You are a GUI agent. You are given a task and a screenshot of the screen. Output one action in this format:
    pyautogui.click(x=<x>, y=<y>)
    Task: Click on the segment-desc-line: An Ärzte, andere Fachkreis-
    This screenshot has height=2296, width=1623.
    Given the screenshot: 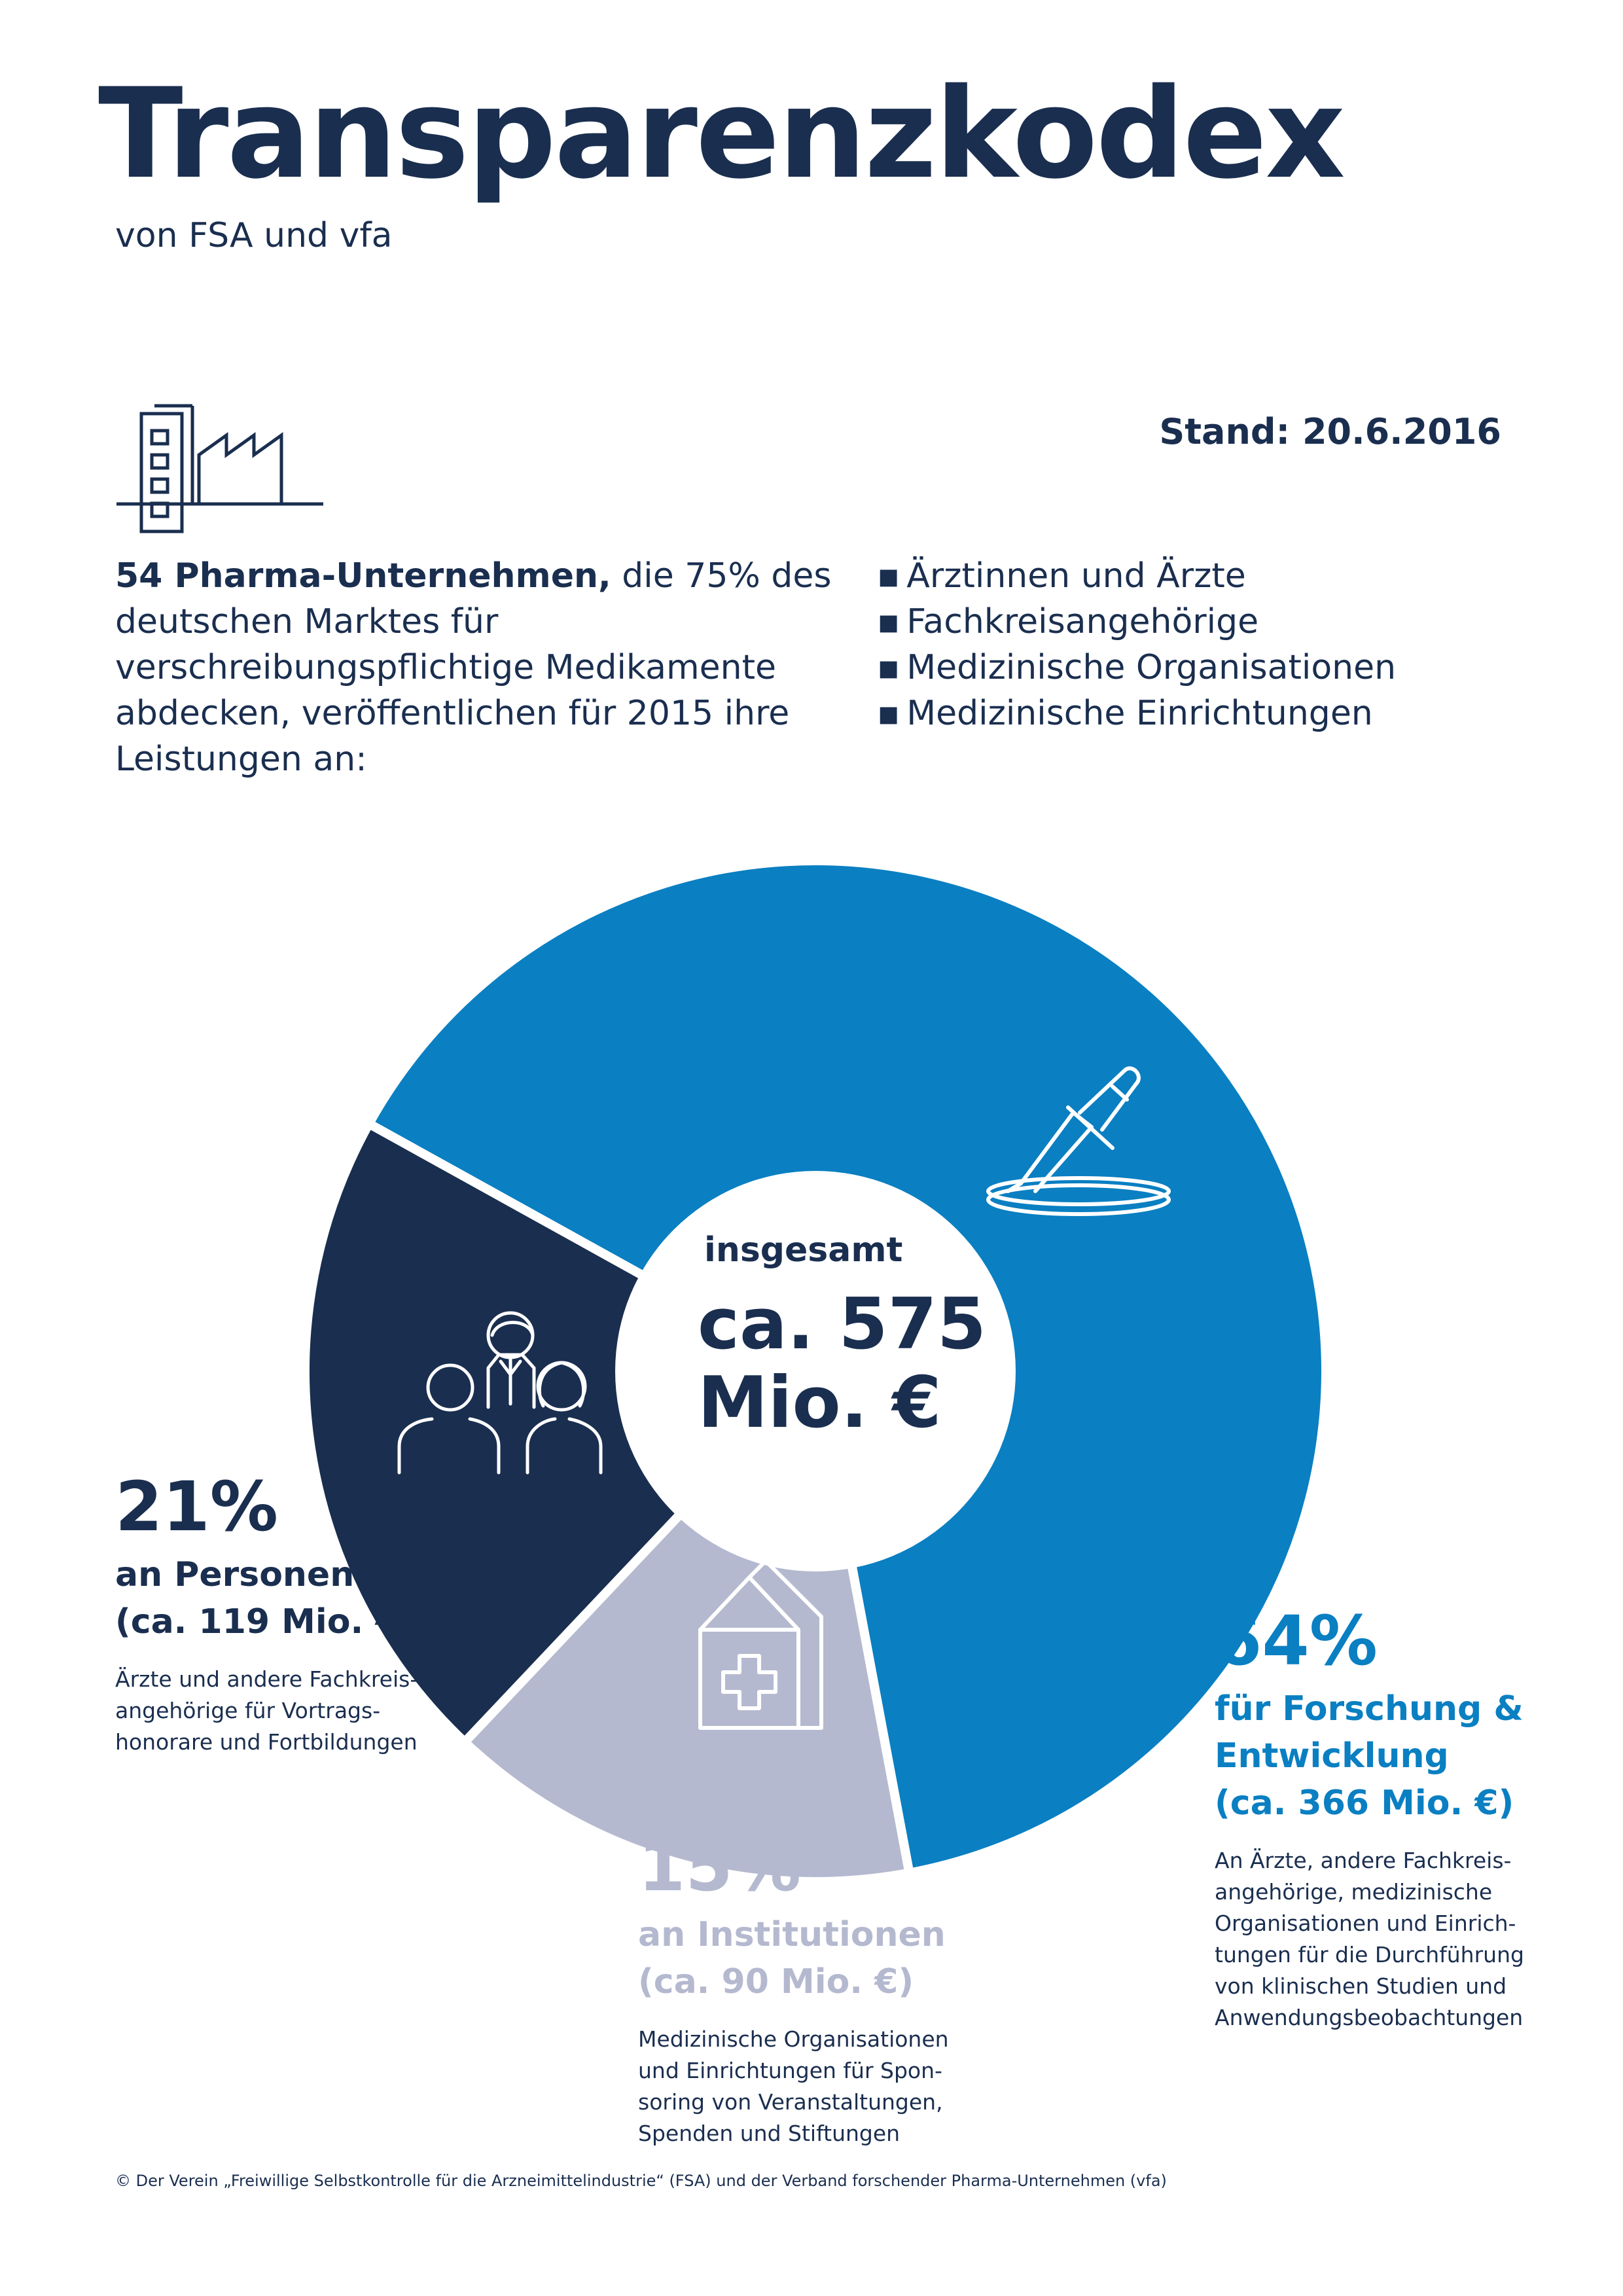 What is the action you would take?
    pyautogui.click(x=1363, y=1860)
    